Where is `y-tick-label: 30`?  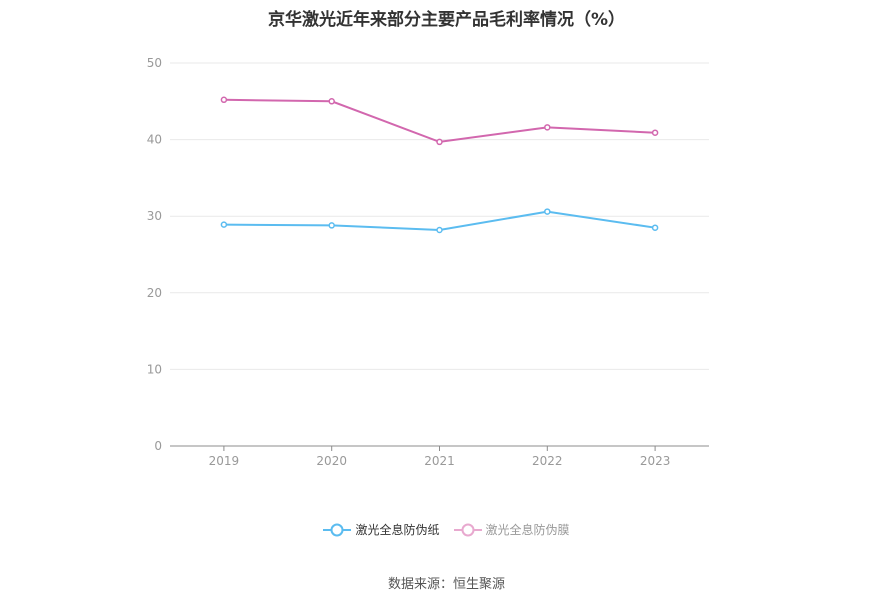
y-tick-label: 30 is located at coordinates (154, 216).